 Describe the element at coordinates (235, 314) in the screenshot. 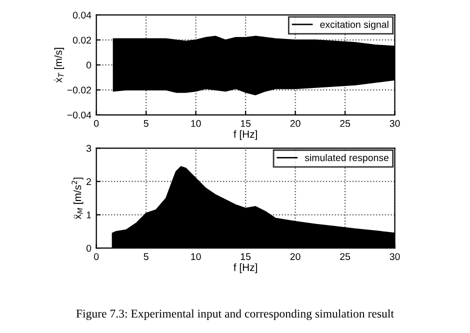

I see `caption: Figure 7.3: Experimental input and corresponding simulation result` at that location.